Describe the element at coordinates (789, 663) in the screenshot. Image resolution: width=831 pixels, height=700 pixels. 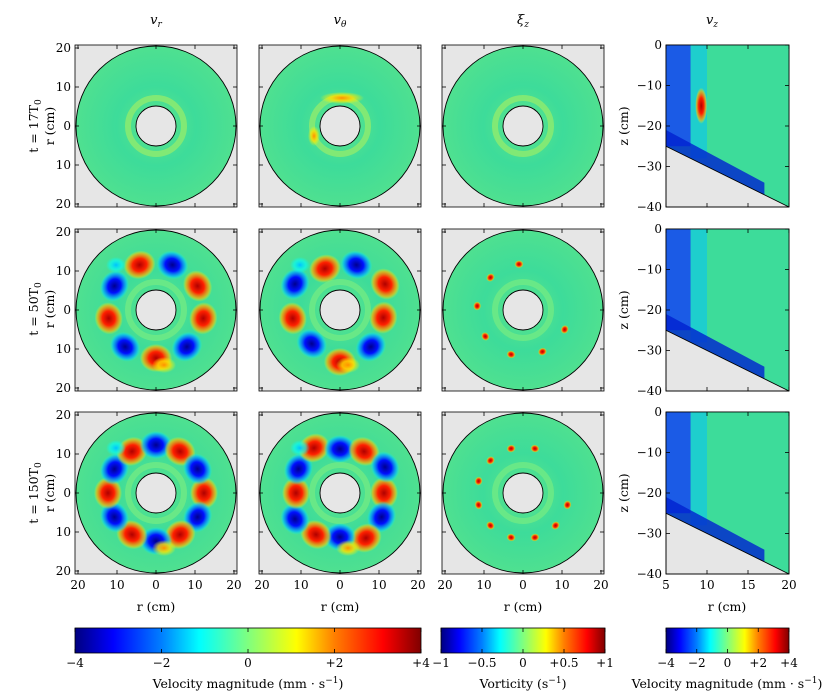
I see `colorbar-tick-label: +4` at that location.